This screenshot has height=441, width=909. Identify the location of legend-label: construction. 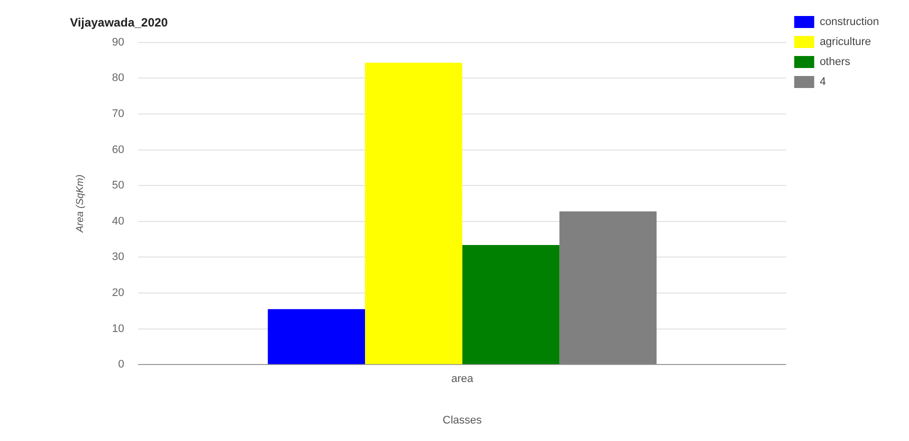
(850, 22).